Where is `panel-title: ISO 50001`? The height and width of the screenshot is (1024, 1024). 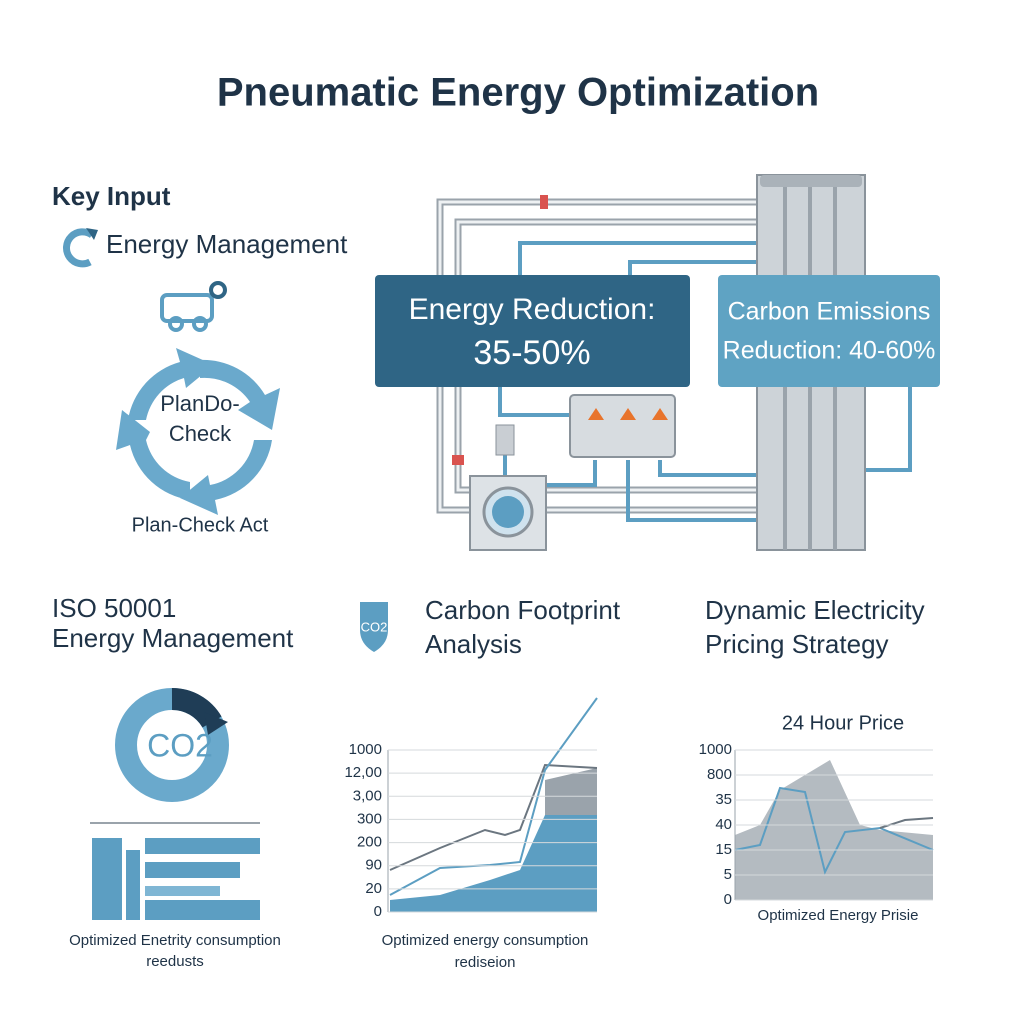 panel-title: ISO 50001 is located at coordinates (114, 608).